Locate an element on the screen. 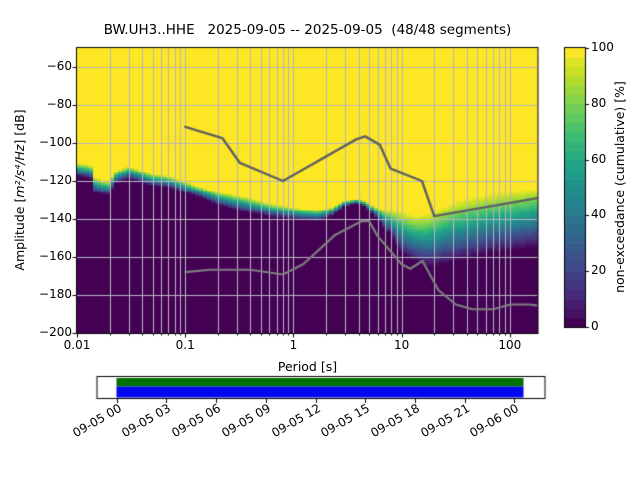 The height and width of the screenshot is (480, 640). colorbar-tick-label: 80 is located at coordinates (599, 102).